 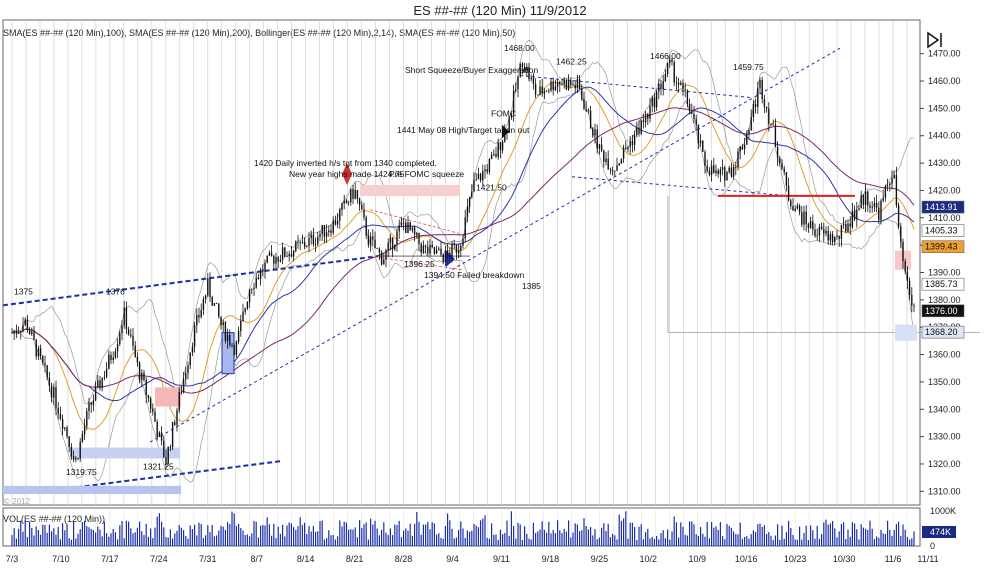 I want to click on x-tick-label: 7/10, so click(x=61, y=559).